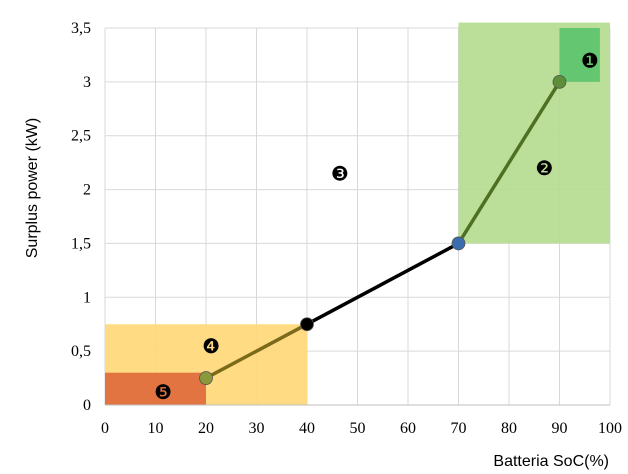 Image resolution: width=628 pixels, height=474 pixels. Describe the element at coordinates (81, 243) in the screenshot. I see `y-tick-label: 1,5` at that location.